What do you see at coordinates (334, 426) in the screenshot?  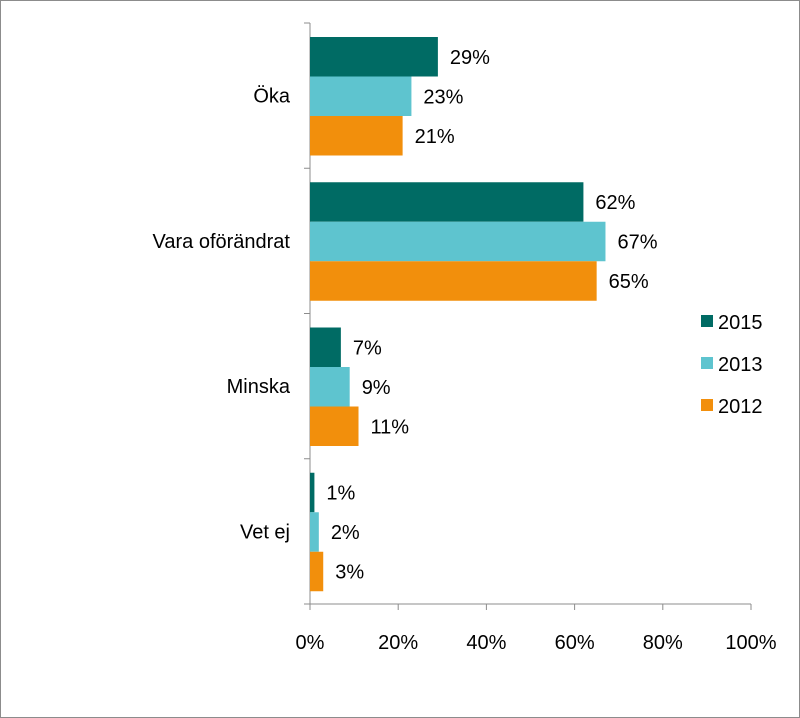 I see `bar-minska-2012` at bounding box center [334, 426].